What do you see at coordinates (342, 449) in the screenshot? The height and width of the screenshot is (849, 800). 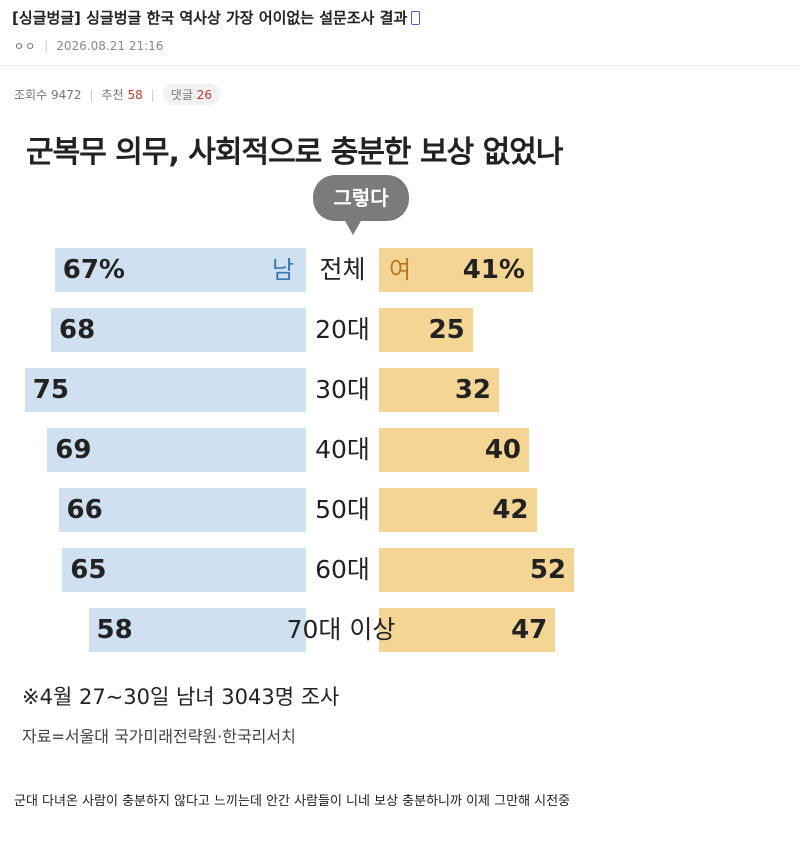 I see `category-label: 40대` at bounding box center [342, 449].